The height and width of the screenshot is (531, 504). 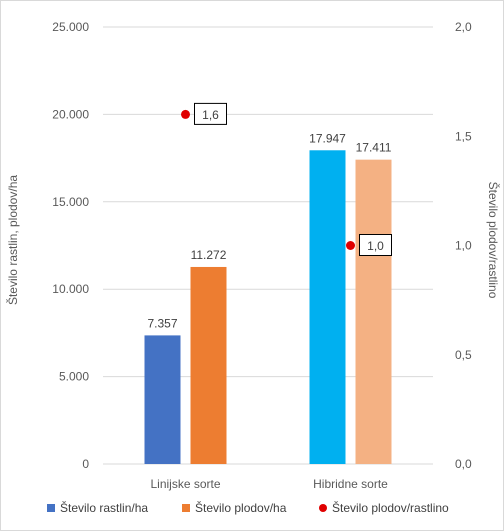 I want to click on data-label: 17.947, so click(x=327, y=138).